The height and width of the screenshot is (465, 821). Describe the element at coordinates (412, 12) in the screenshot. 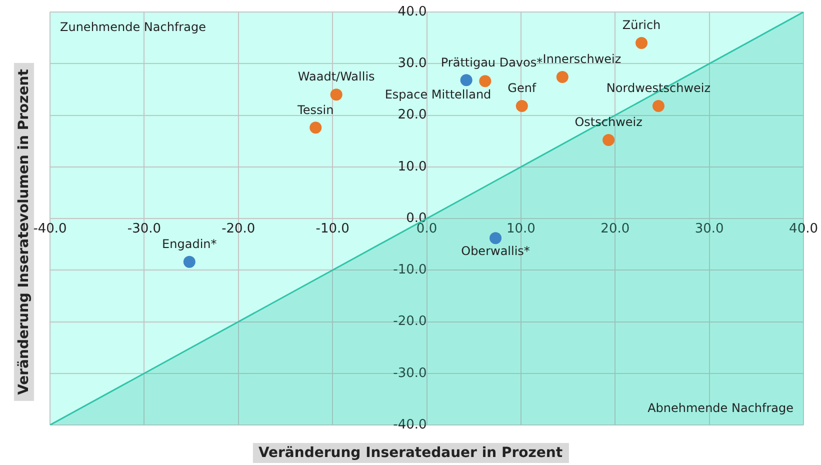

I see `y-tick-label: 40.0` at that location.